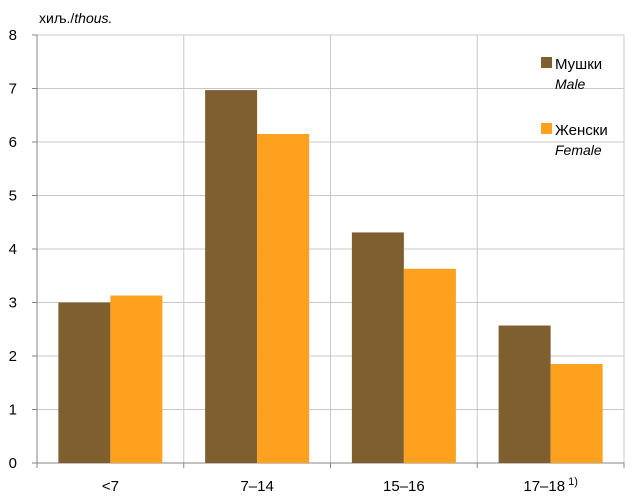  Describe the element at coordinates (13, 142) in the screenshot. I see `y-tick-label: 6` at that location.